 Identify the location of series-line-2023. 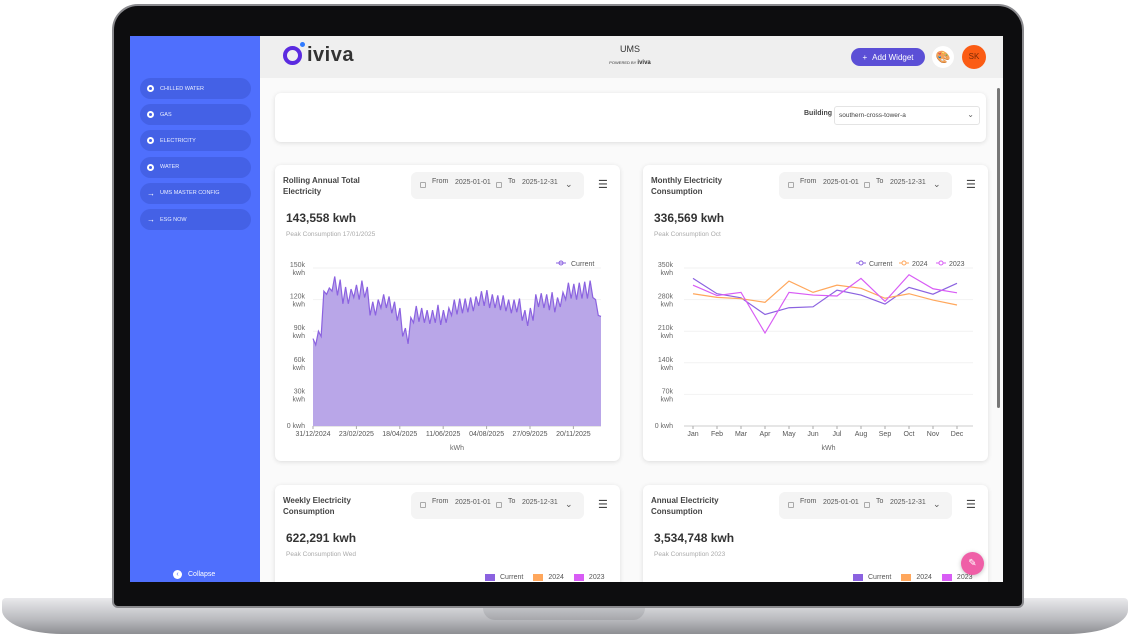
(825, 304).